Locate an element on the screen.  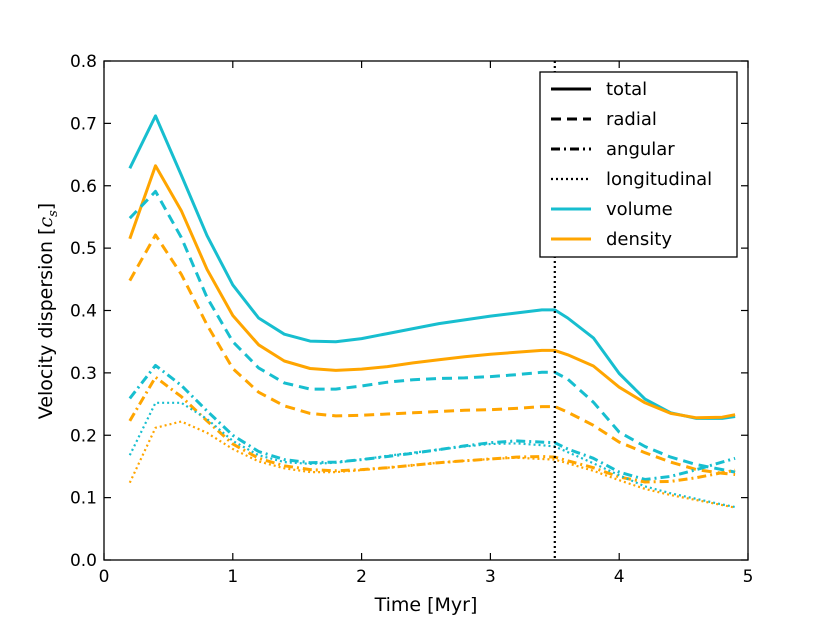
y-tick-label: 0.1 is located at coordinates (83, 499).